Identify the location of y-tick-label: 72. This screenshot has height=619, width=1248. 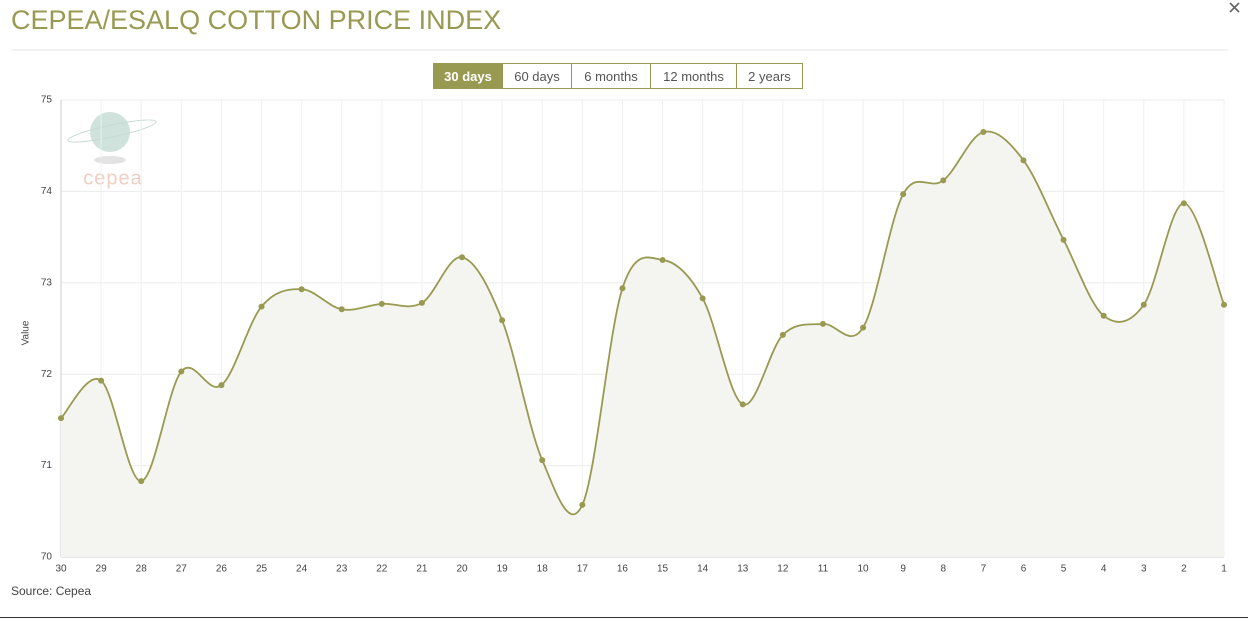
(47, 374).